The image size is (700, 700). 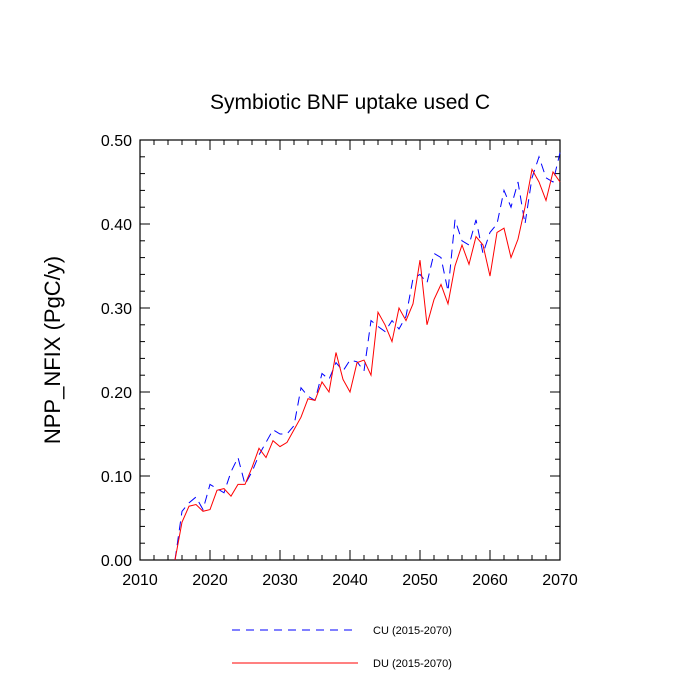 What do you see at coordinates (116, 141) in the screenshot?
I see `y-tick-label: 0.50` at bounding box center [116, 141].